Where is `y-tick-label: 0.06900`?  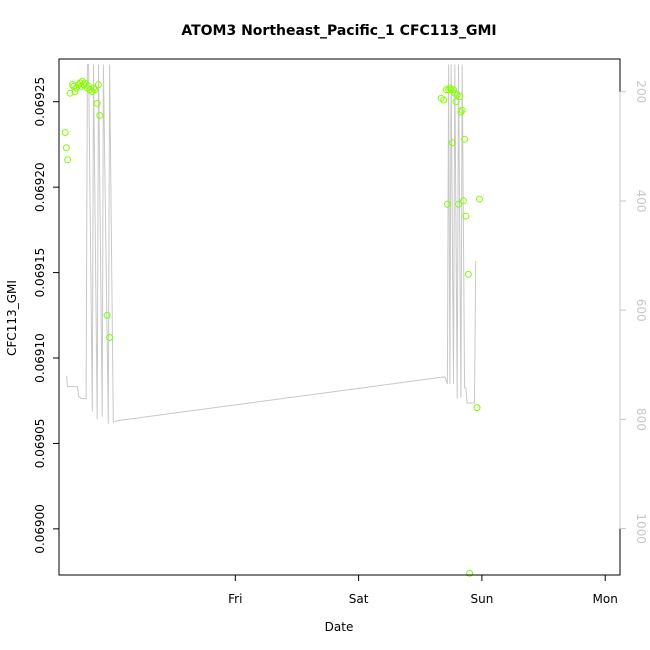
y-tick-label: 0.06900 is located at coordinates (40, 529).